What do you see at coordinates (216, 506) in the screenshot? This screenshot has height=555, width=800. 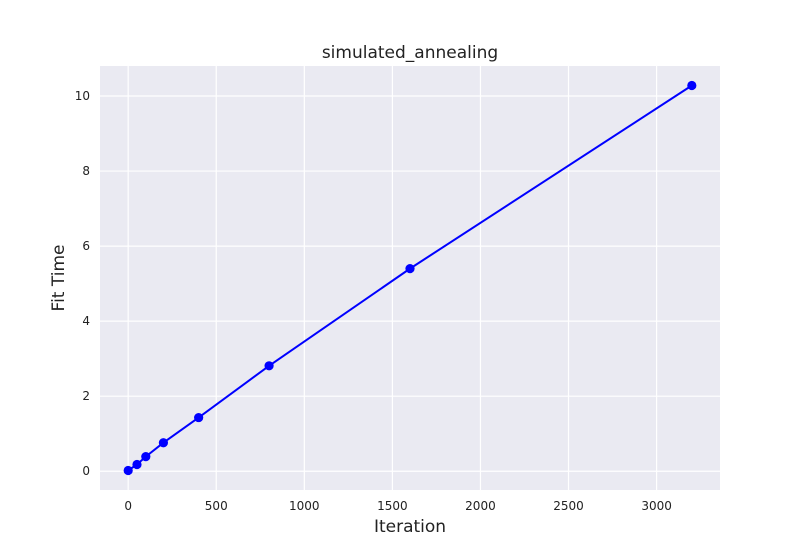 I see `x-tick-label: 500` at bounding box center [216, 506].